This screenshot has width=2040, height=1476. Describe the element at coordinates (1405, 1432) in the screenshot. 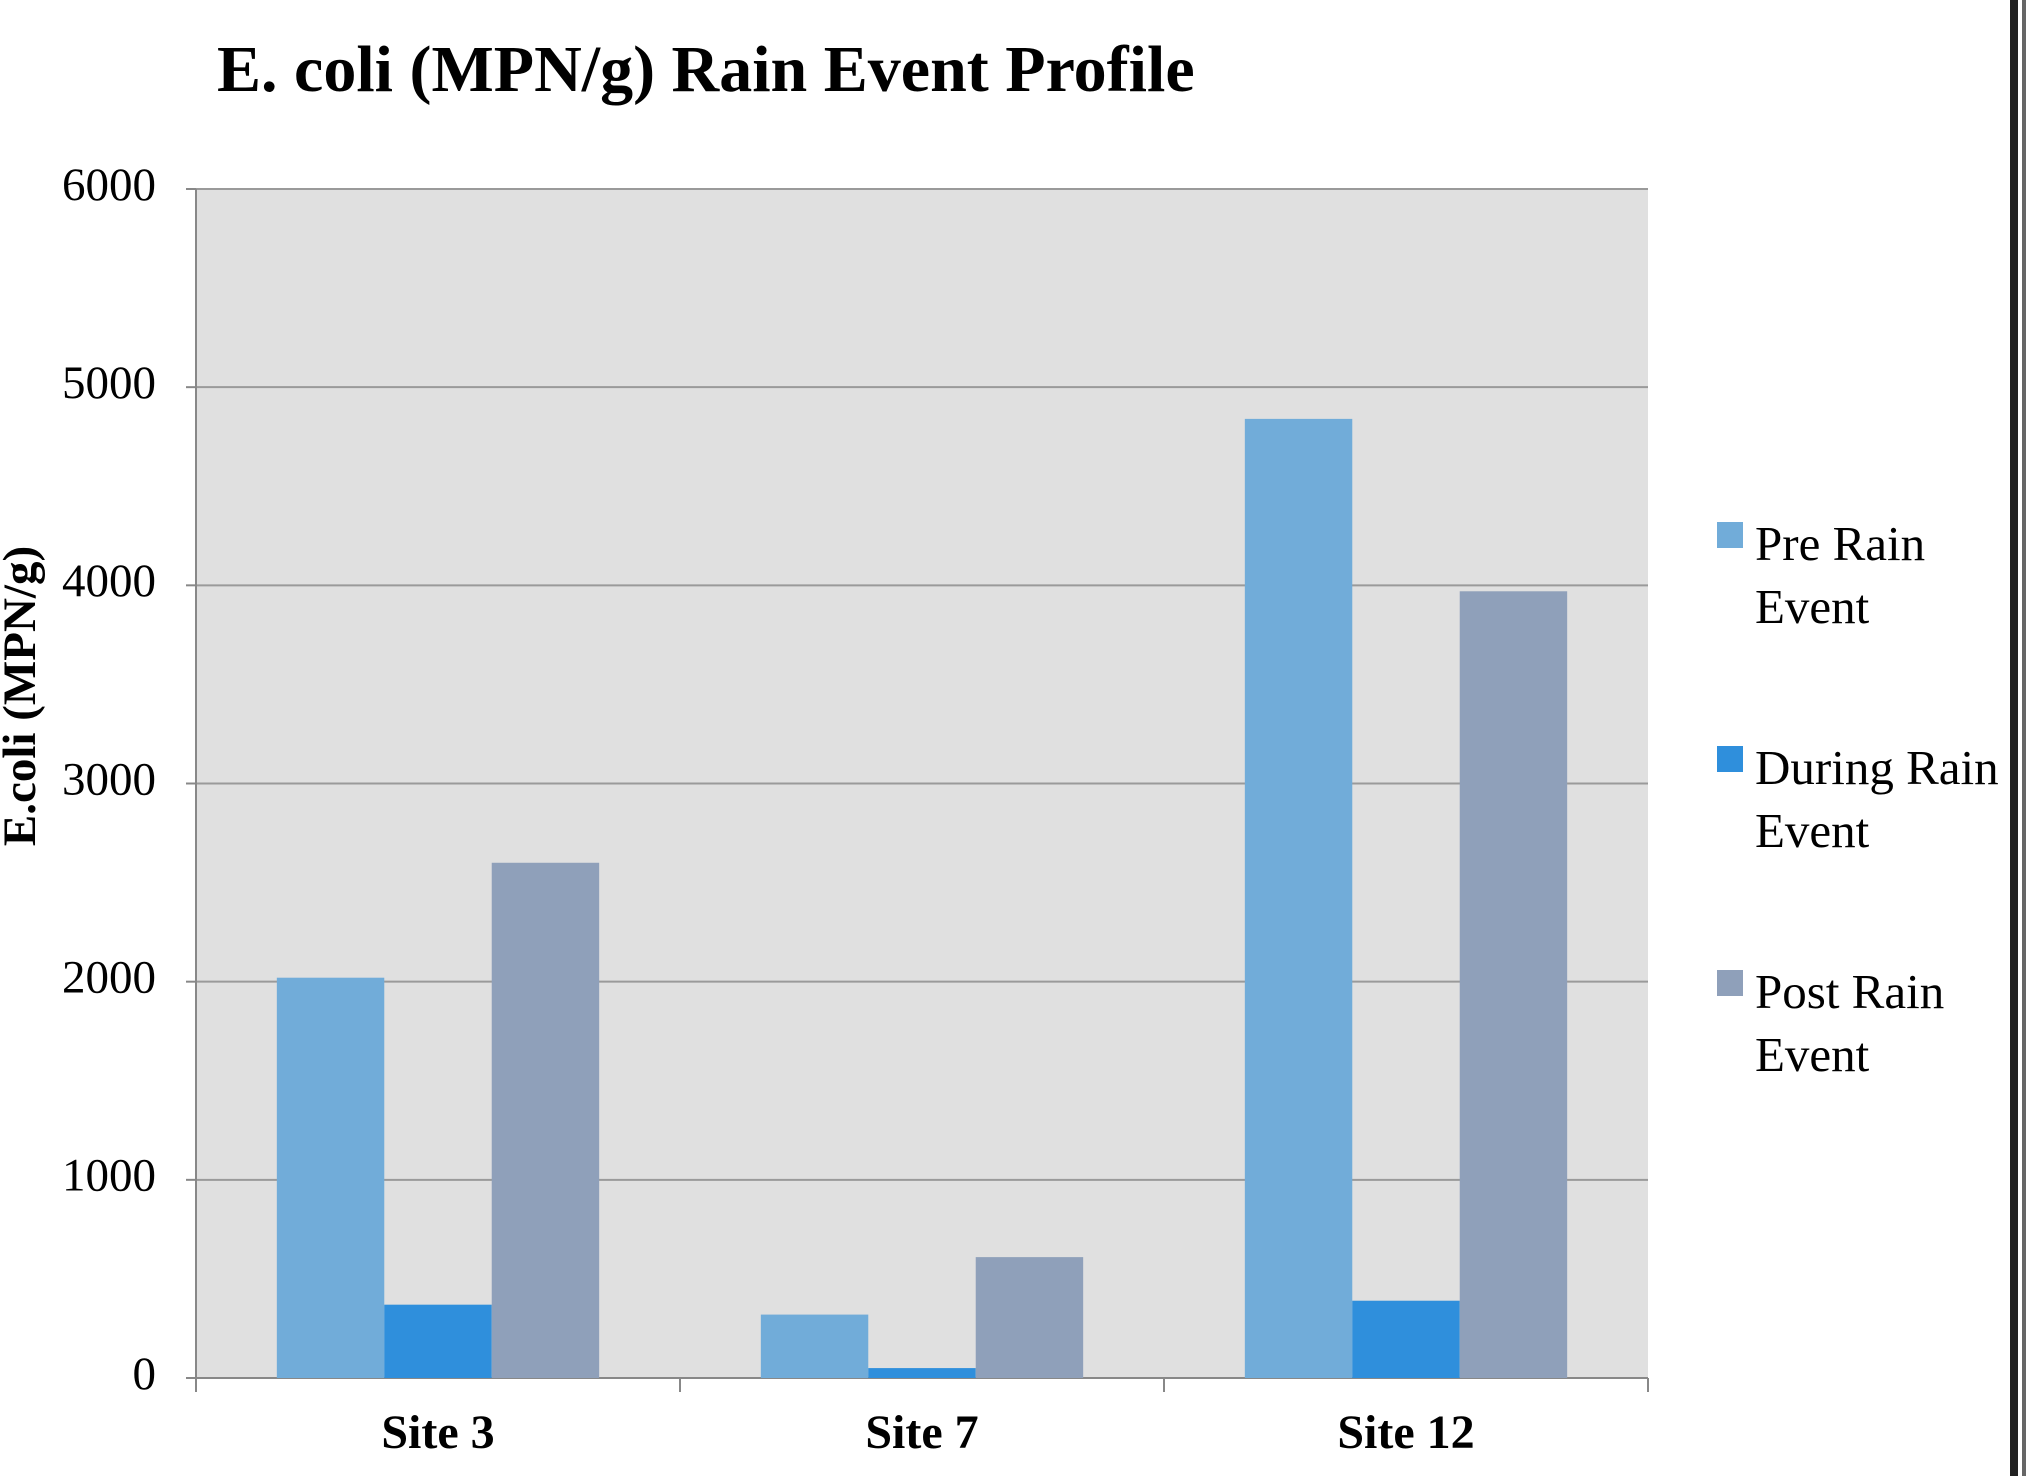

I see `x-tick-label: Site 12` at that location.